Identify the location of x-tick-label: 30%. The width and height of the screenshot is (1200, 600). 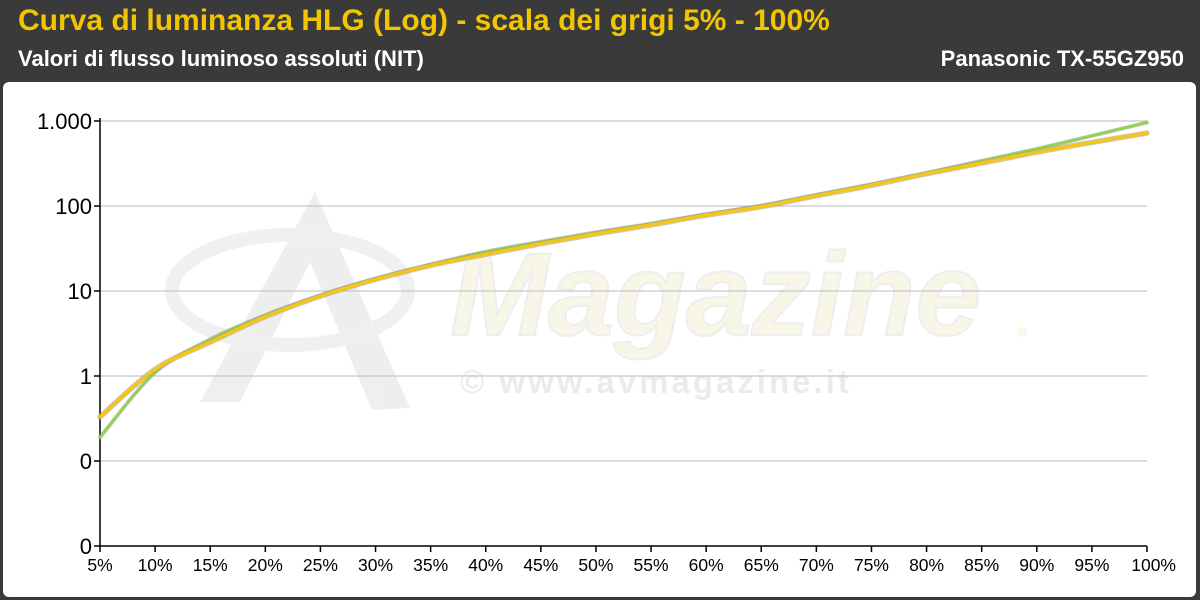
(375, 565).